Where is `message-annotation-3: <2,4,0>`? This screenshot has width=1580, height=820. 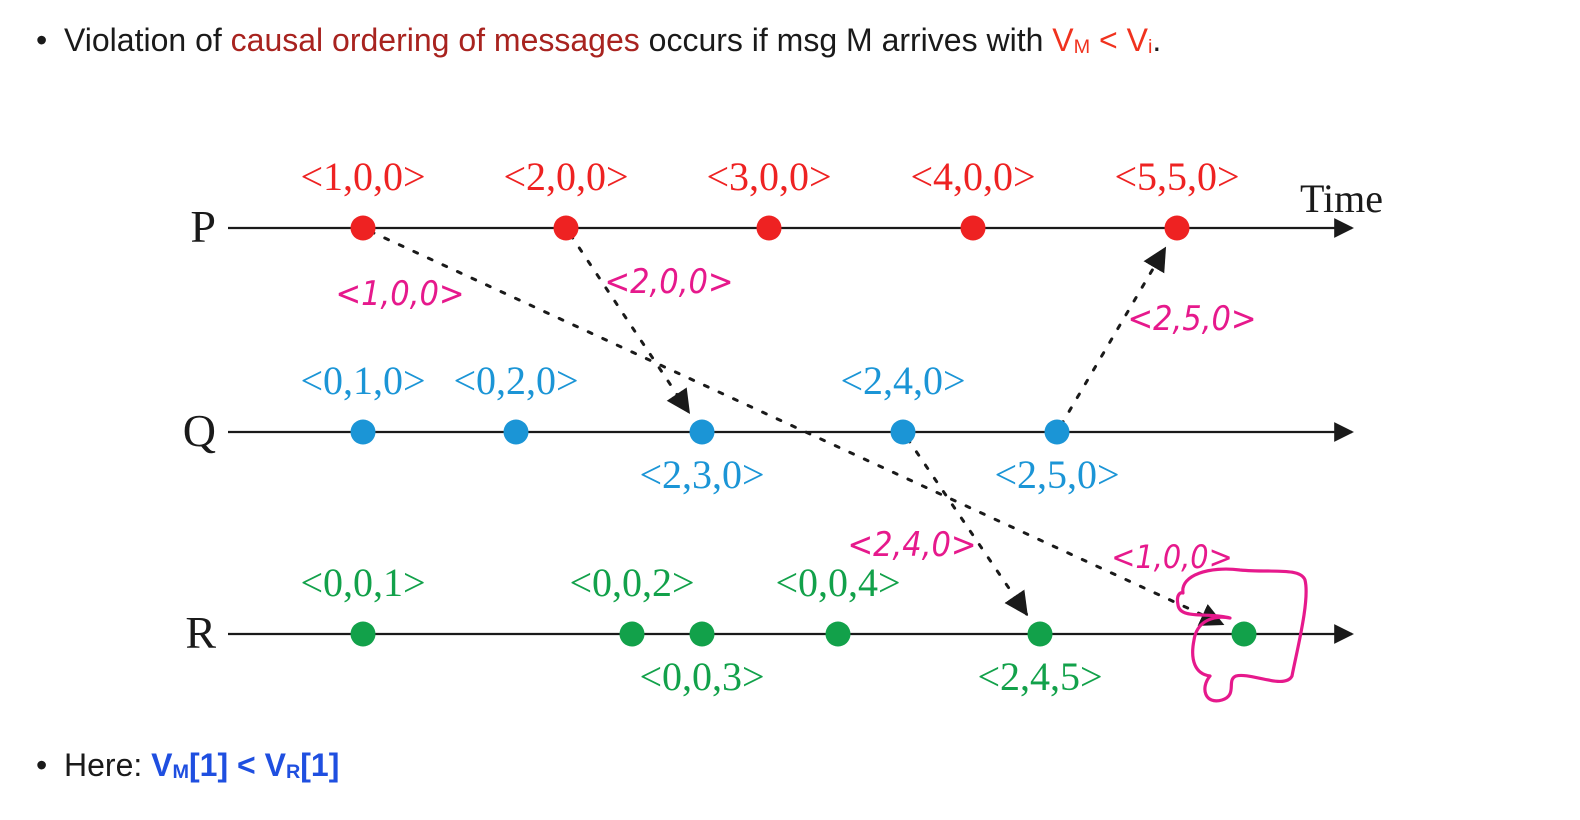
message-annotation-3: <2,4,0> is located at coordinates (911, 545).